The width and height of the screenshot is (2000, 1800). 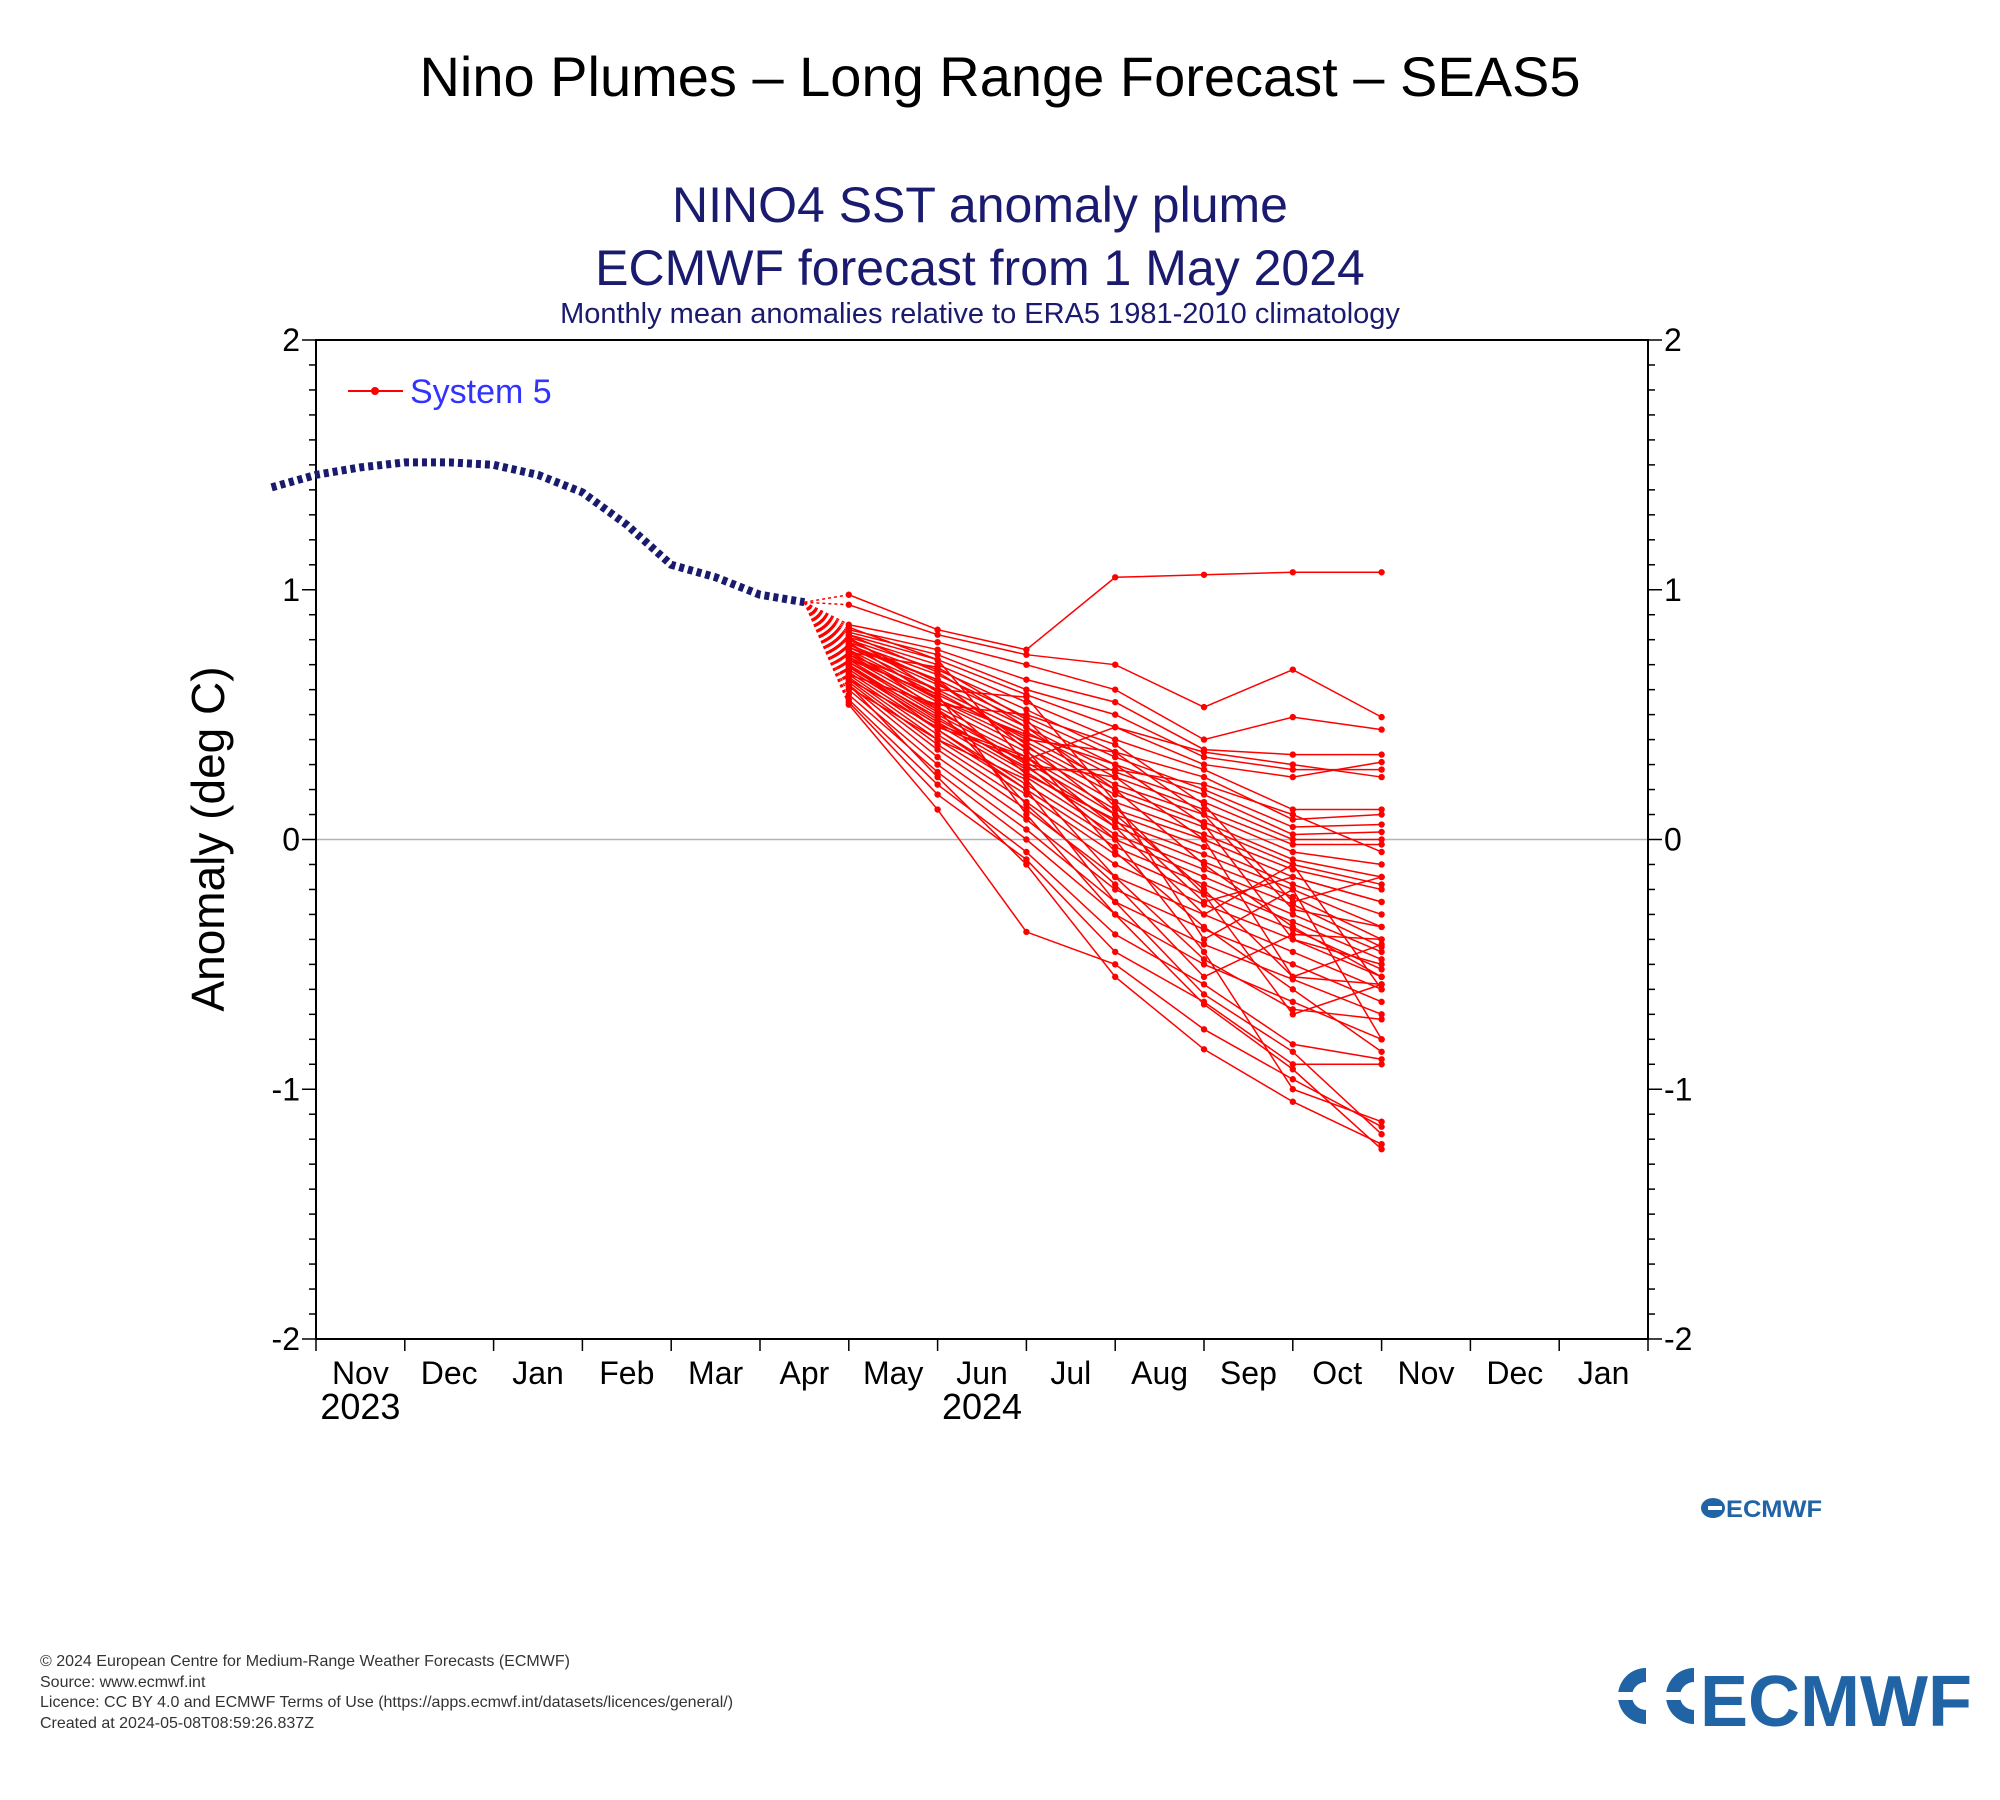 What do you see at coordinates (626, 1373) in the screenshot?
I see `x-tick-label: Feb` at bounding box center [626, 1373].